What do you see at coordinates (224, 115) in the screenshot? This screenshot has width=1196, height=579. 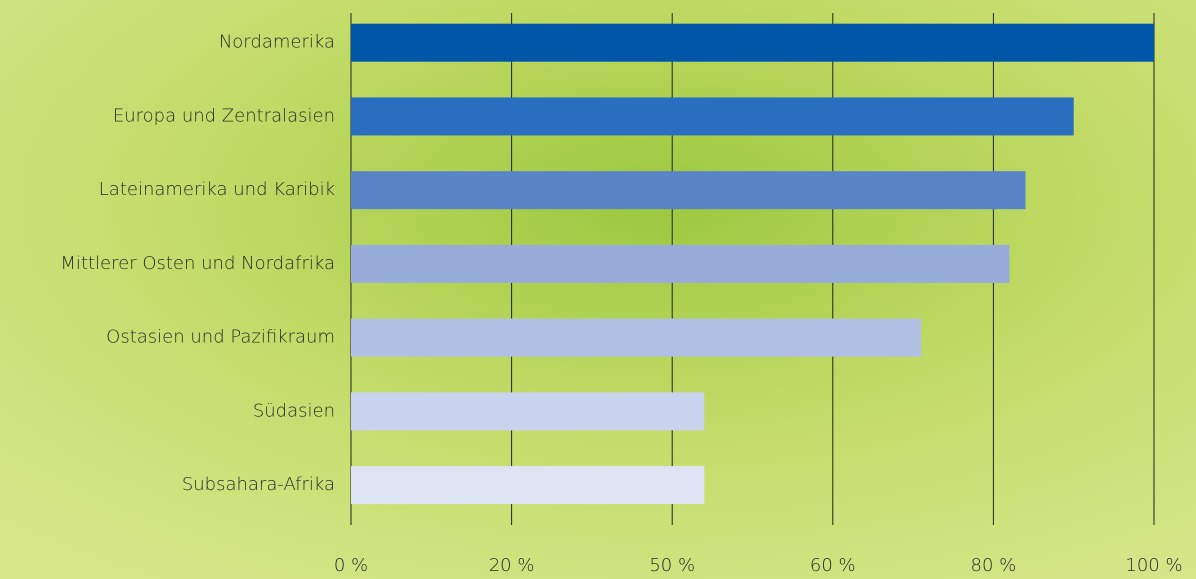 I see `category-label: Europa und Zentralasien` at bounding box center [224, 115].